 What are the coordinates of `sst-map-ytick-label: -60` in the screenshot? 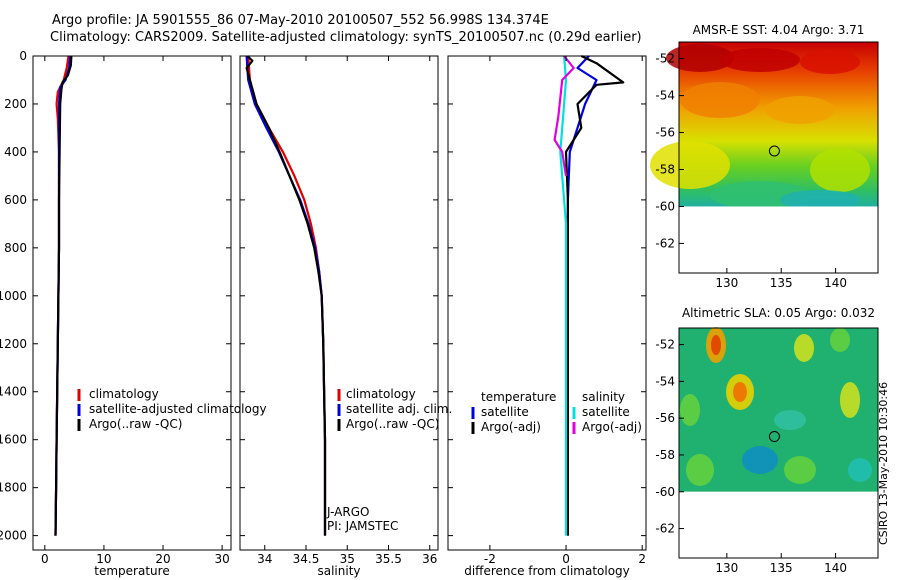 It's located at (665, 206).